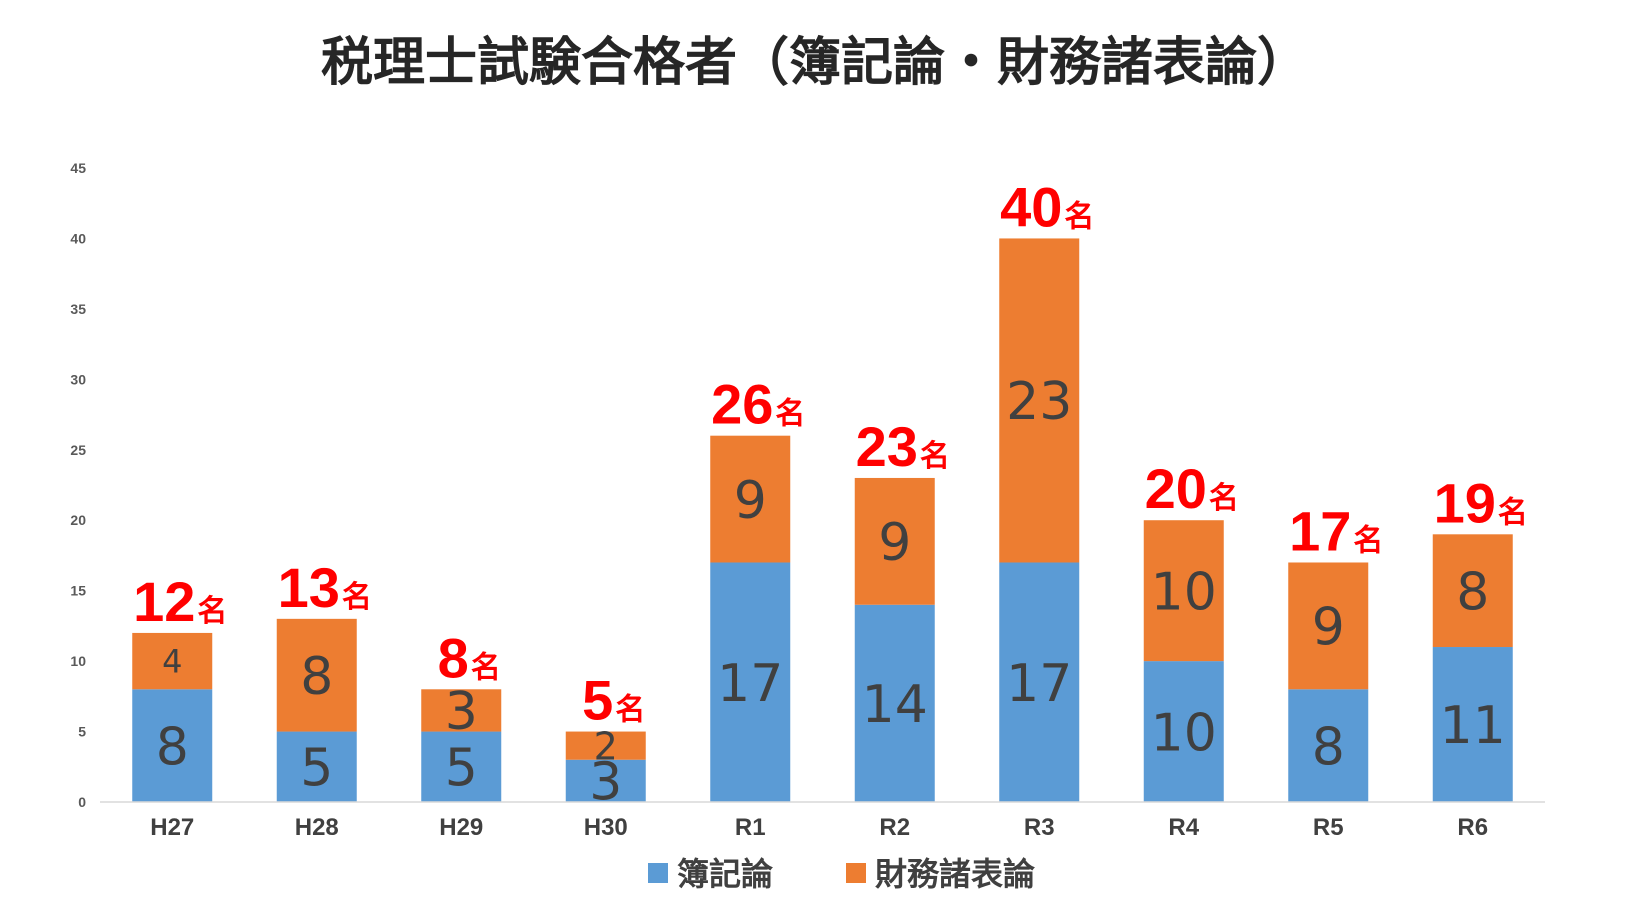 Image resolution: width=1630 pixels, height=916 pixels. Describe the element at coordinates (606, 827) in the screenshot. I see `x-tick-label: H30` at that location.